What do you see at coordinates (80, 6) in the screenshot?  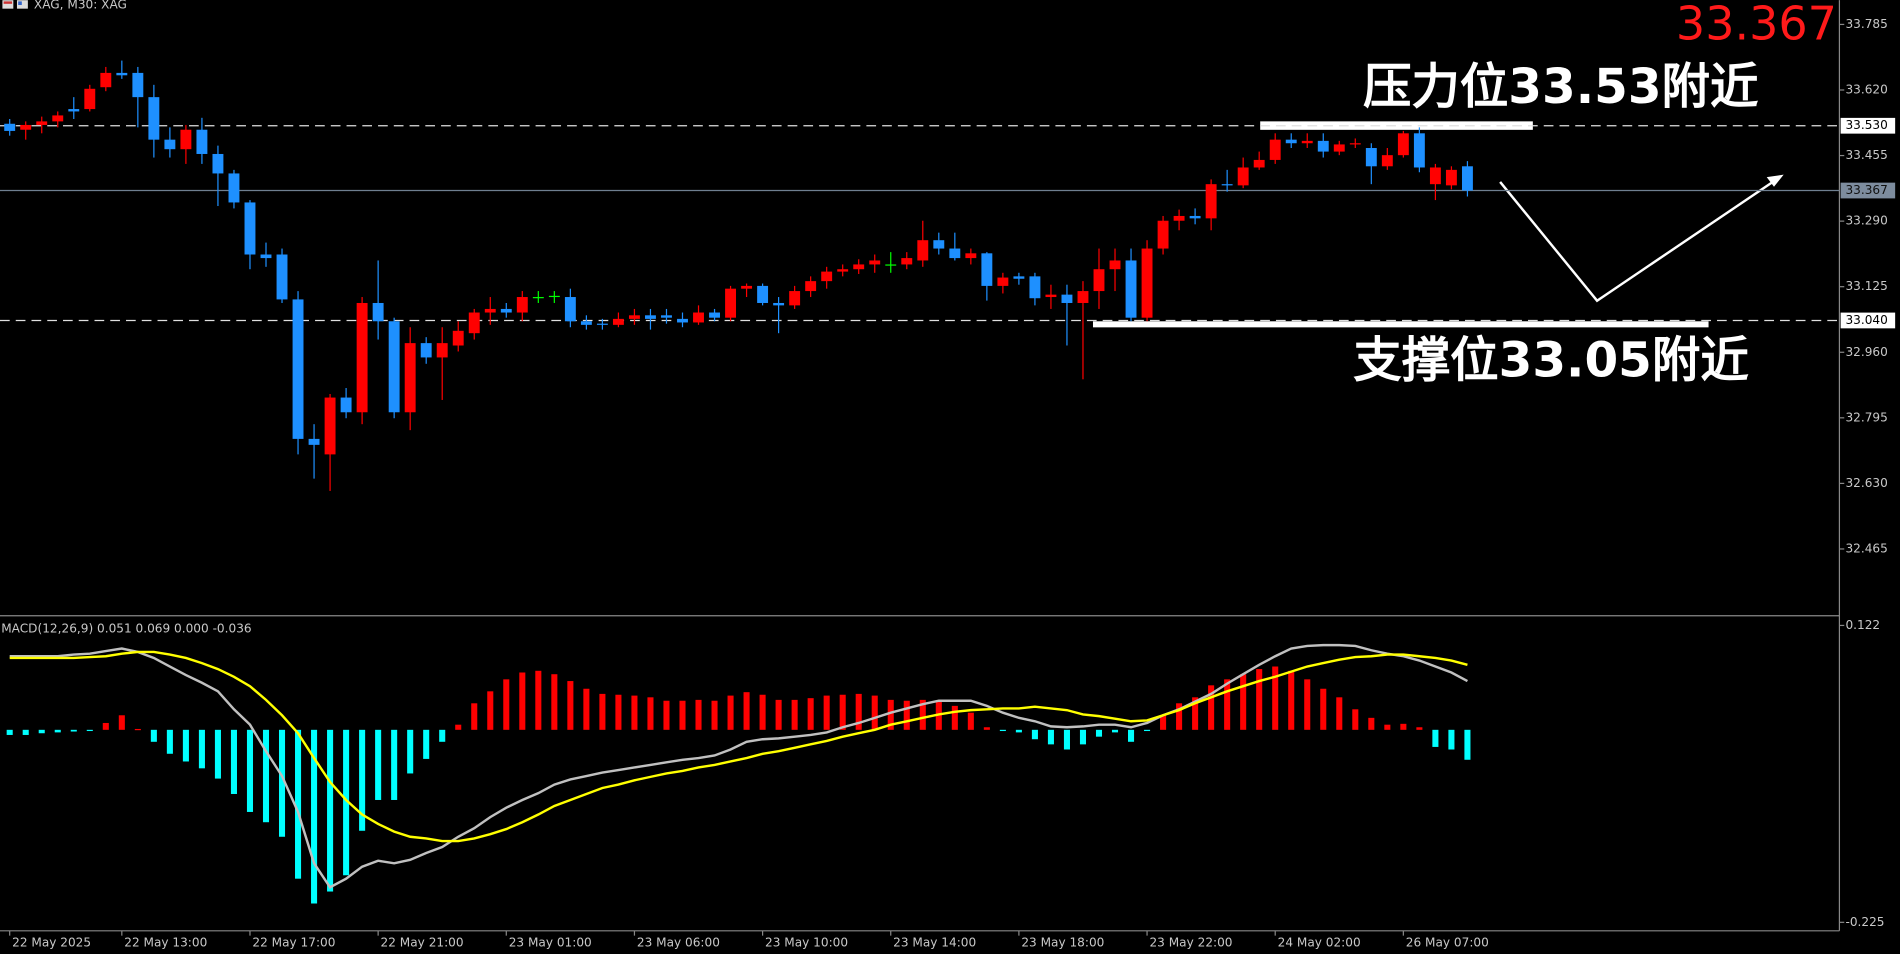 I see `chart-title: XAG, M30: XAG` at bounding box center [80, 6].